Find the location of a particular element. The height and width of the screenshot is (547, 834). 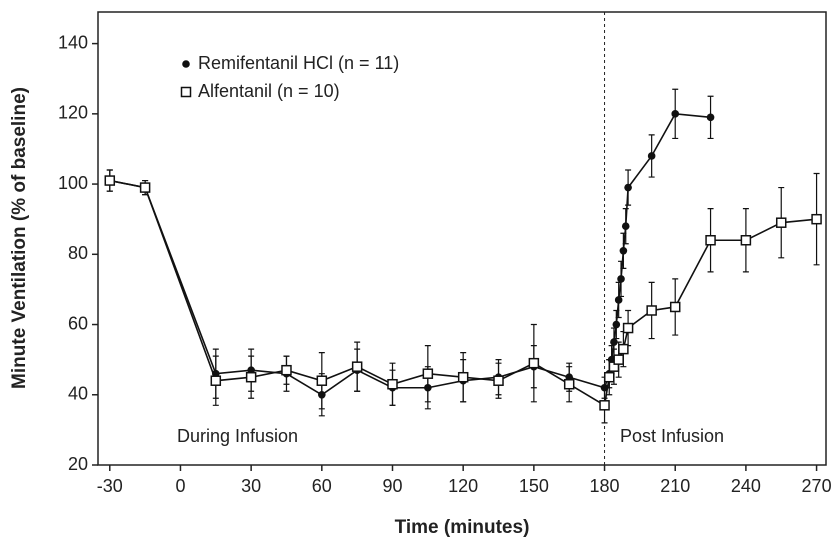

x-tick-label: 0 is located at coordinates (180, 486).